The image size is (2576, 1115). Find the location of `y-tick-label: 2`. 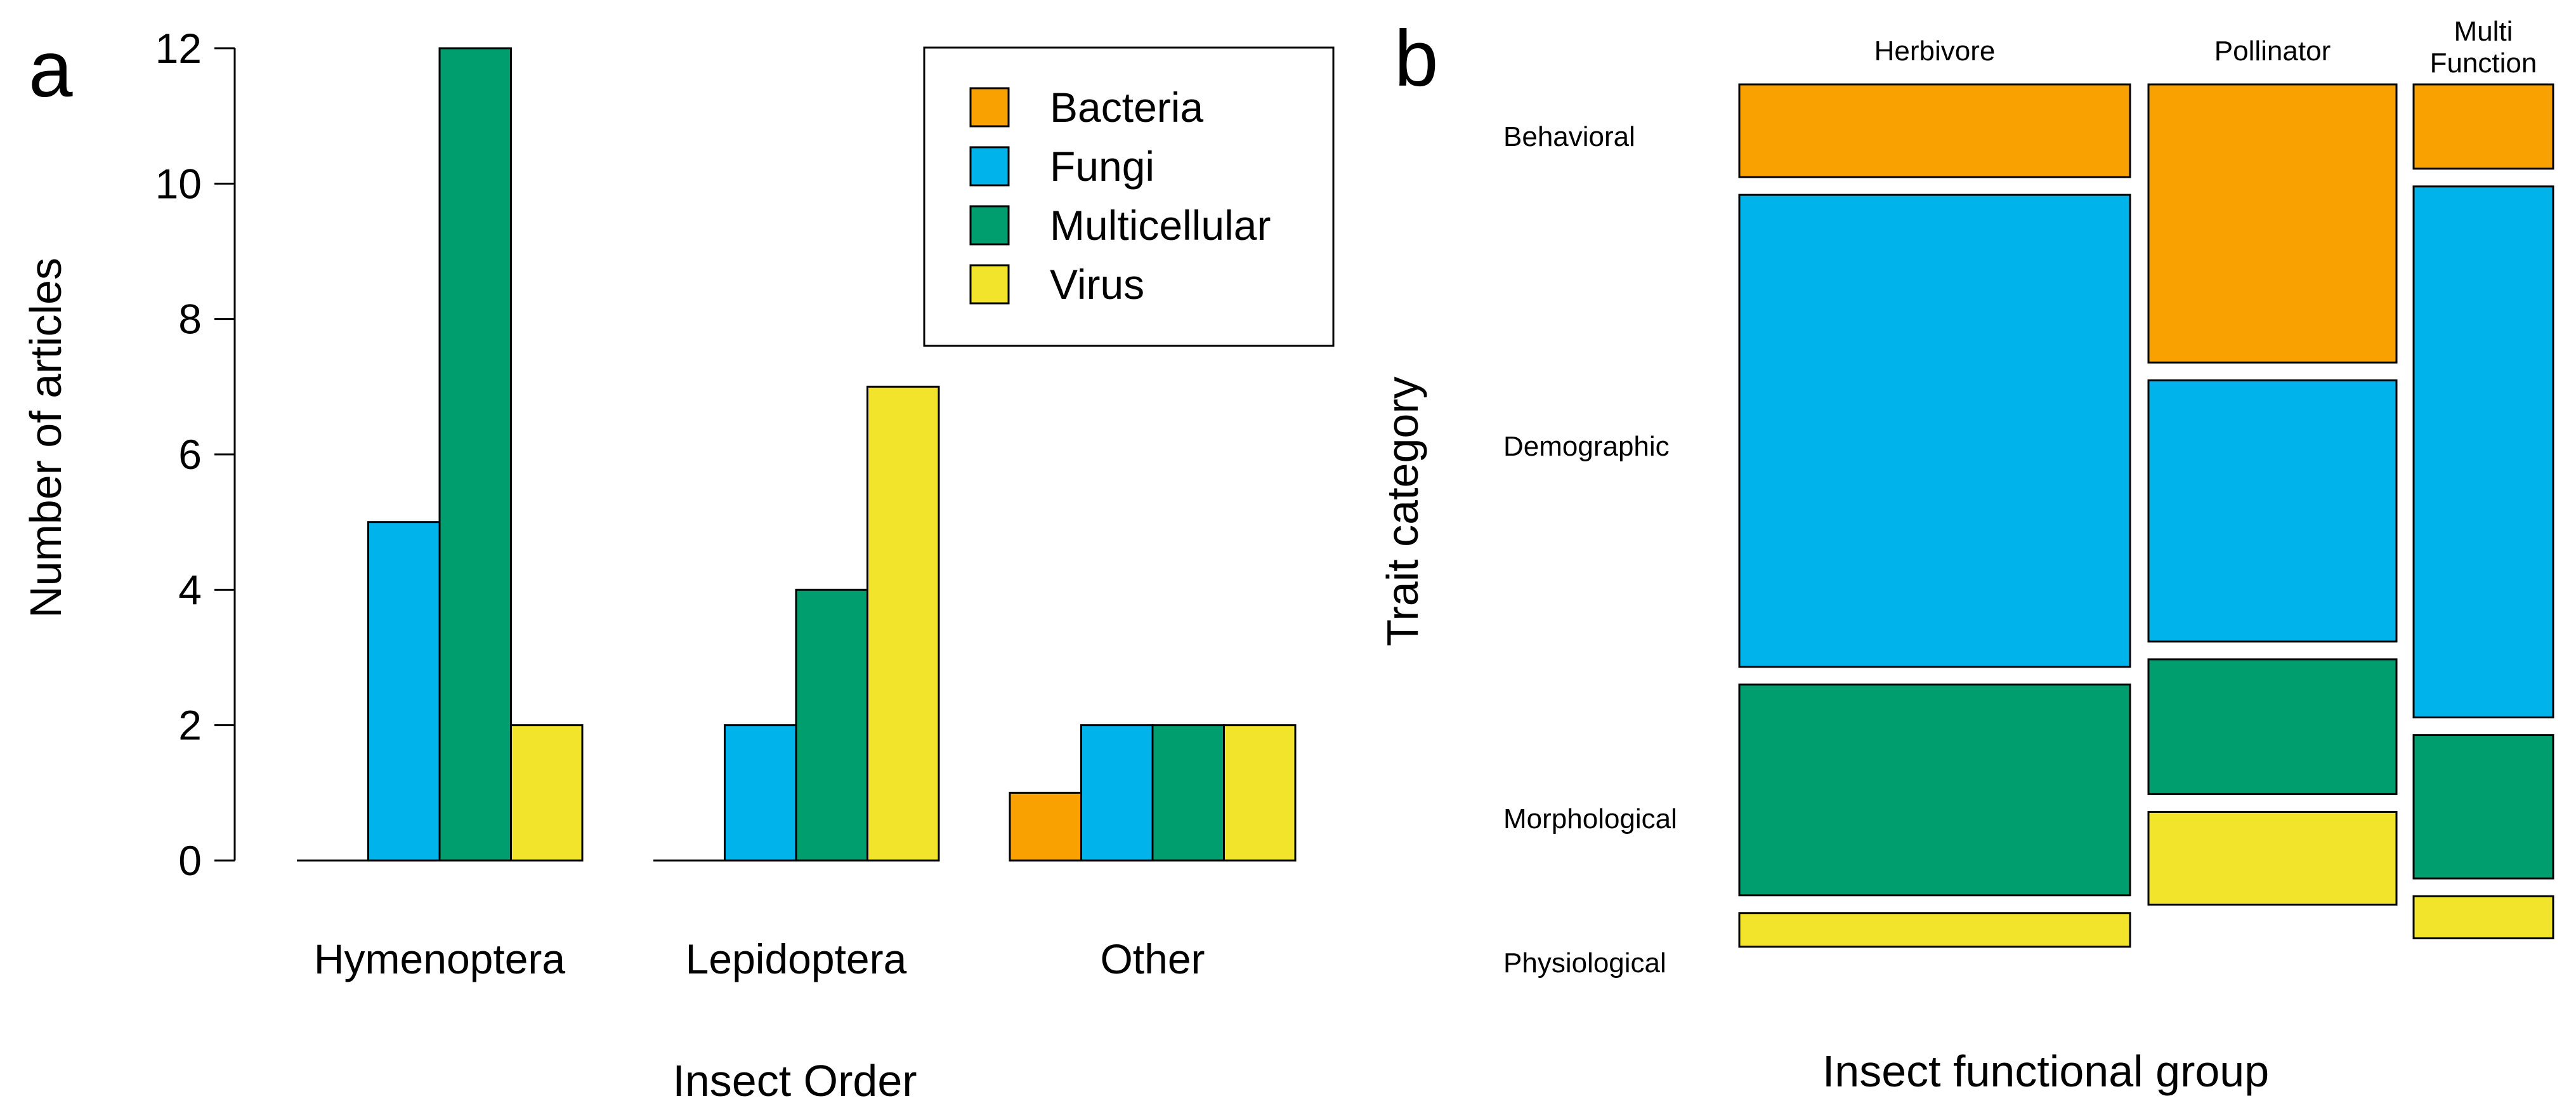

y-tick-label: 2 is located at coordinates (190, 725).